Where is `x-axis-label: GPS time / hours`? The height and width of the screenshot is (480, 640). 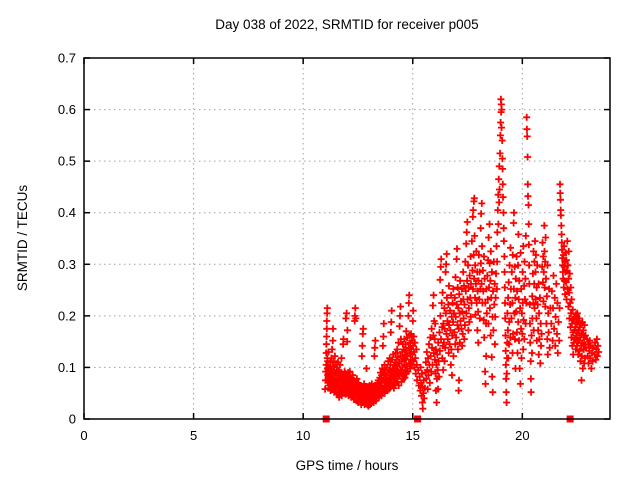
x-axis-label: GPS time / hours is located at coordinates (347, 465).